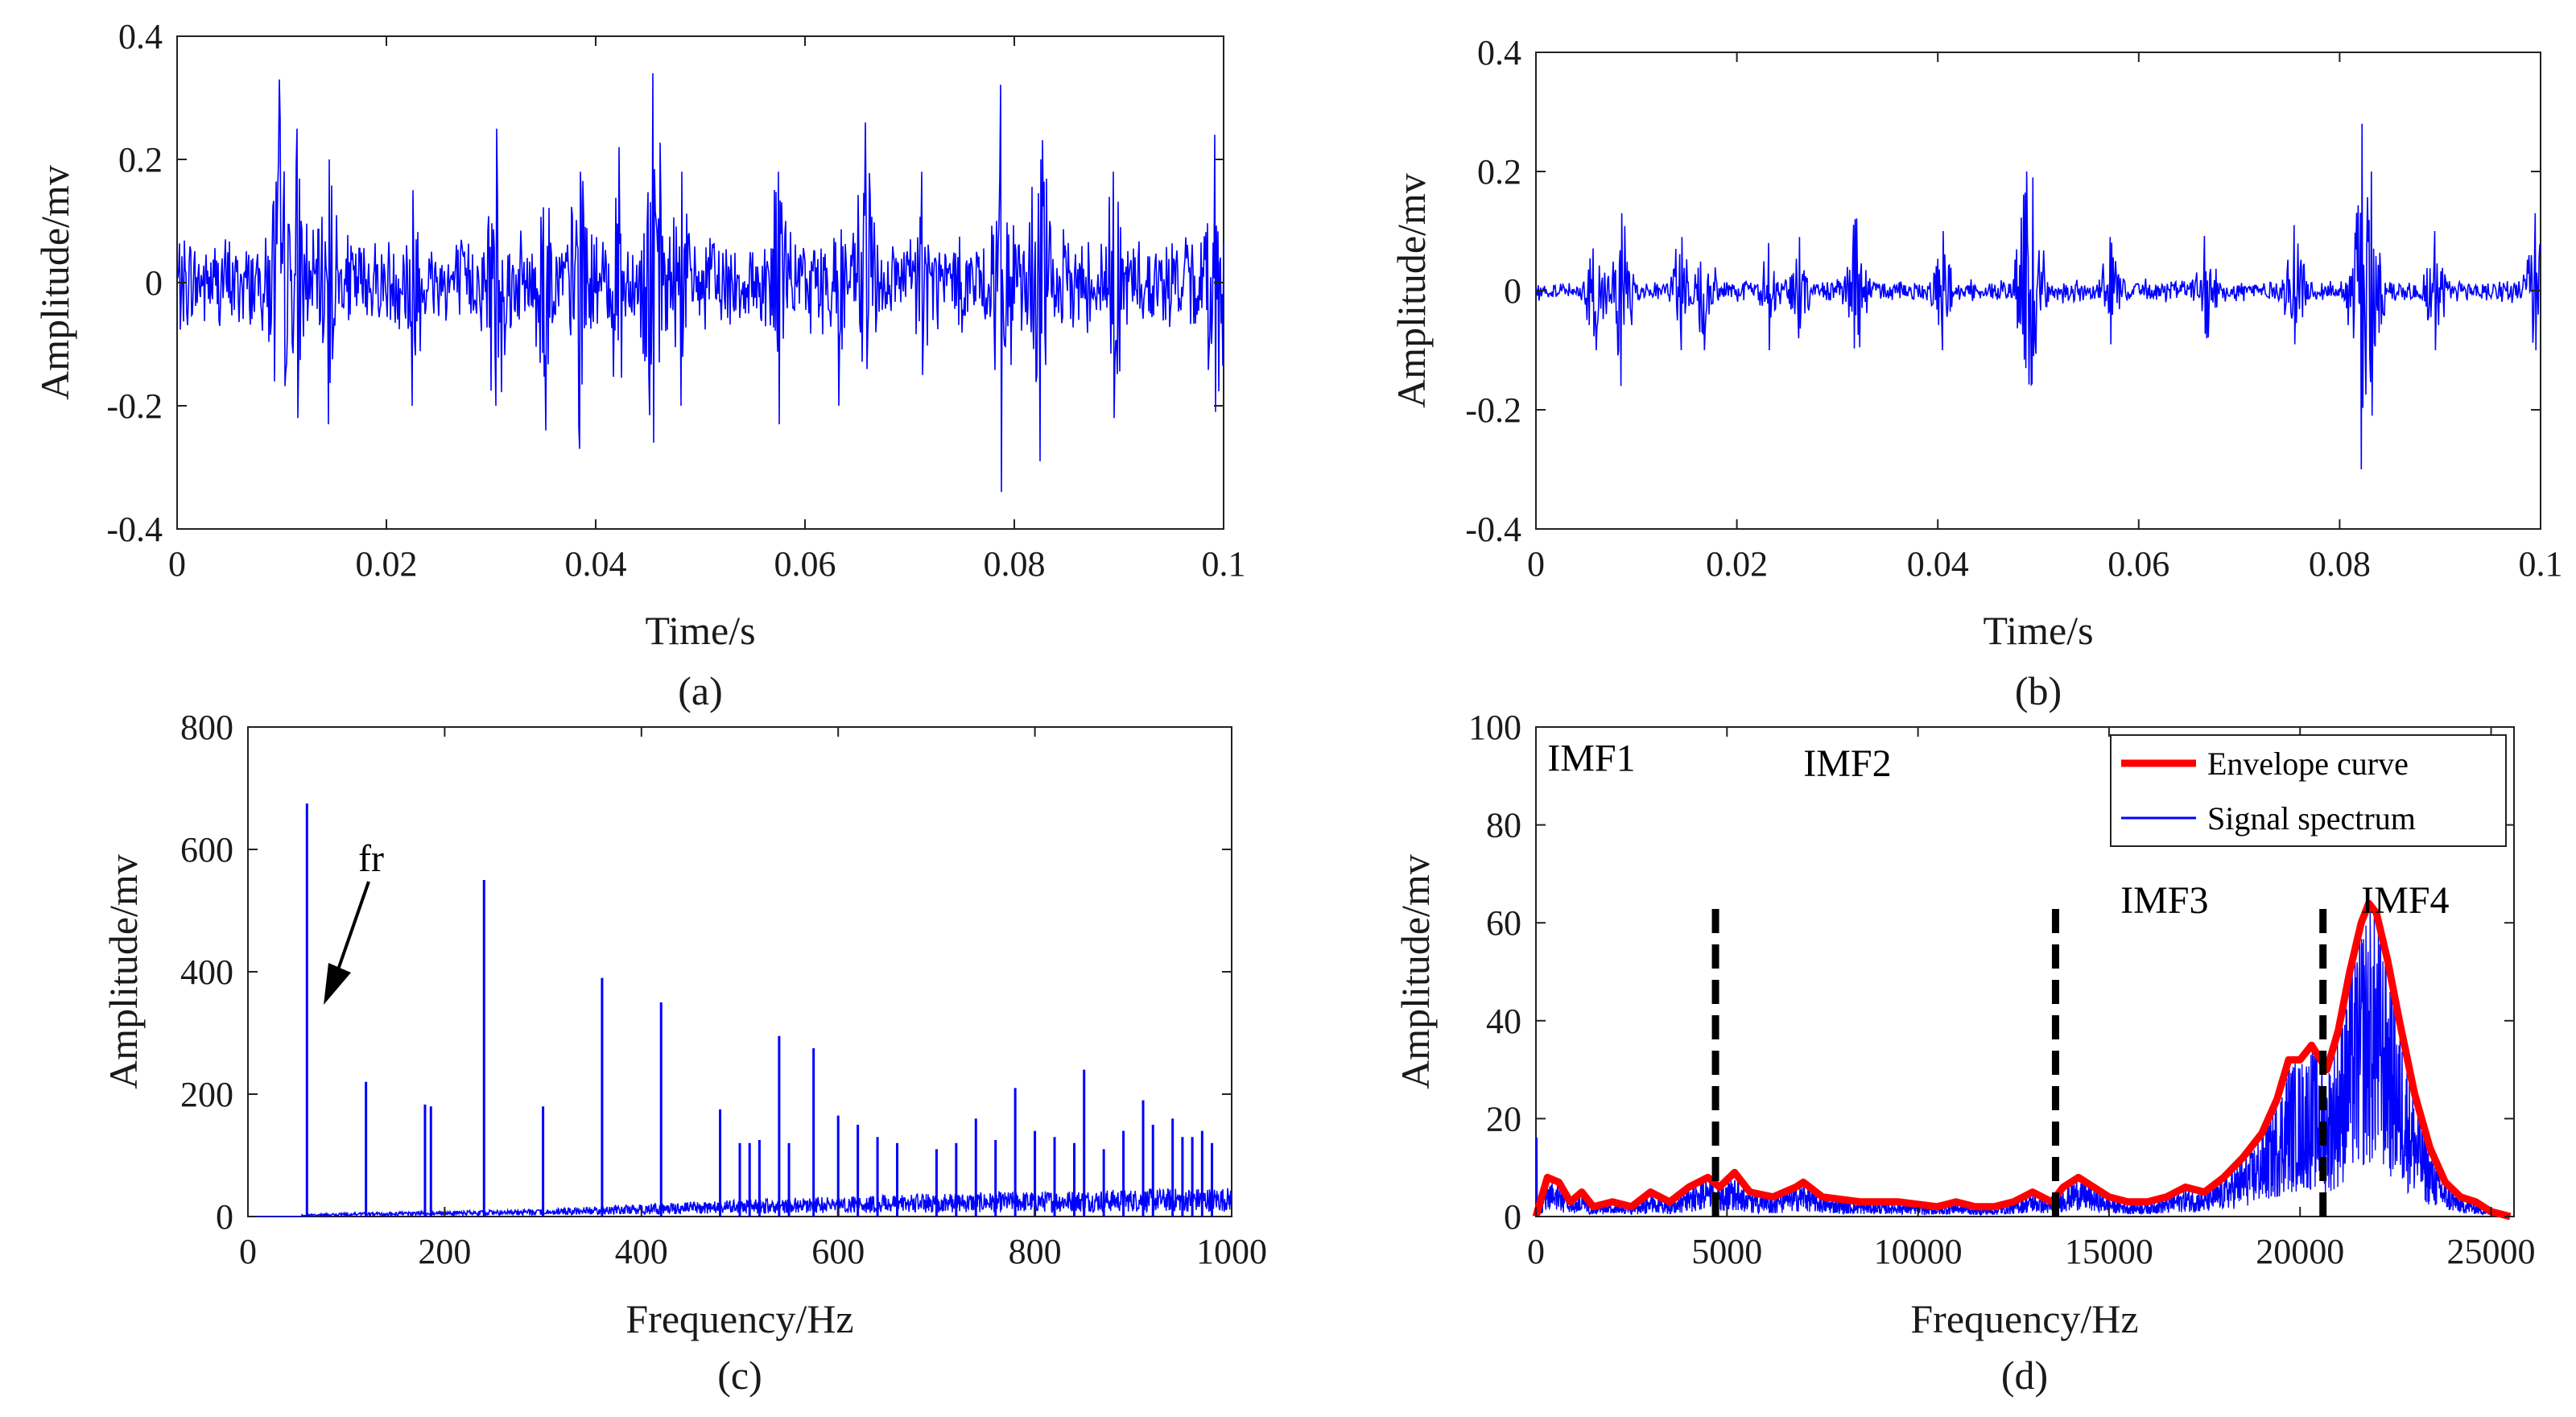  I want to click on x-tick-label: 20000, so click(2300, 1251).